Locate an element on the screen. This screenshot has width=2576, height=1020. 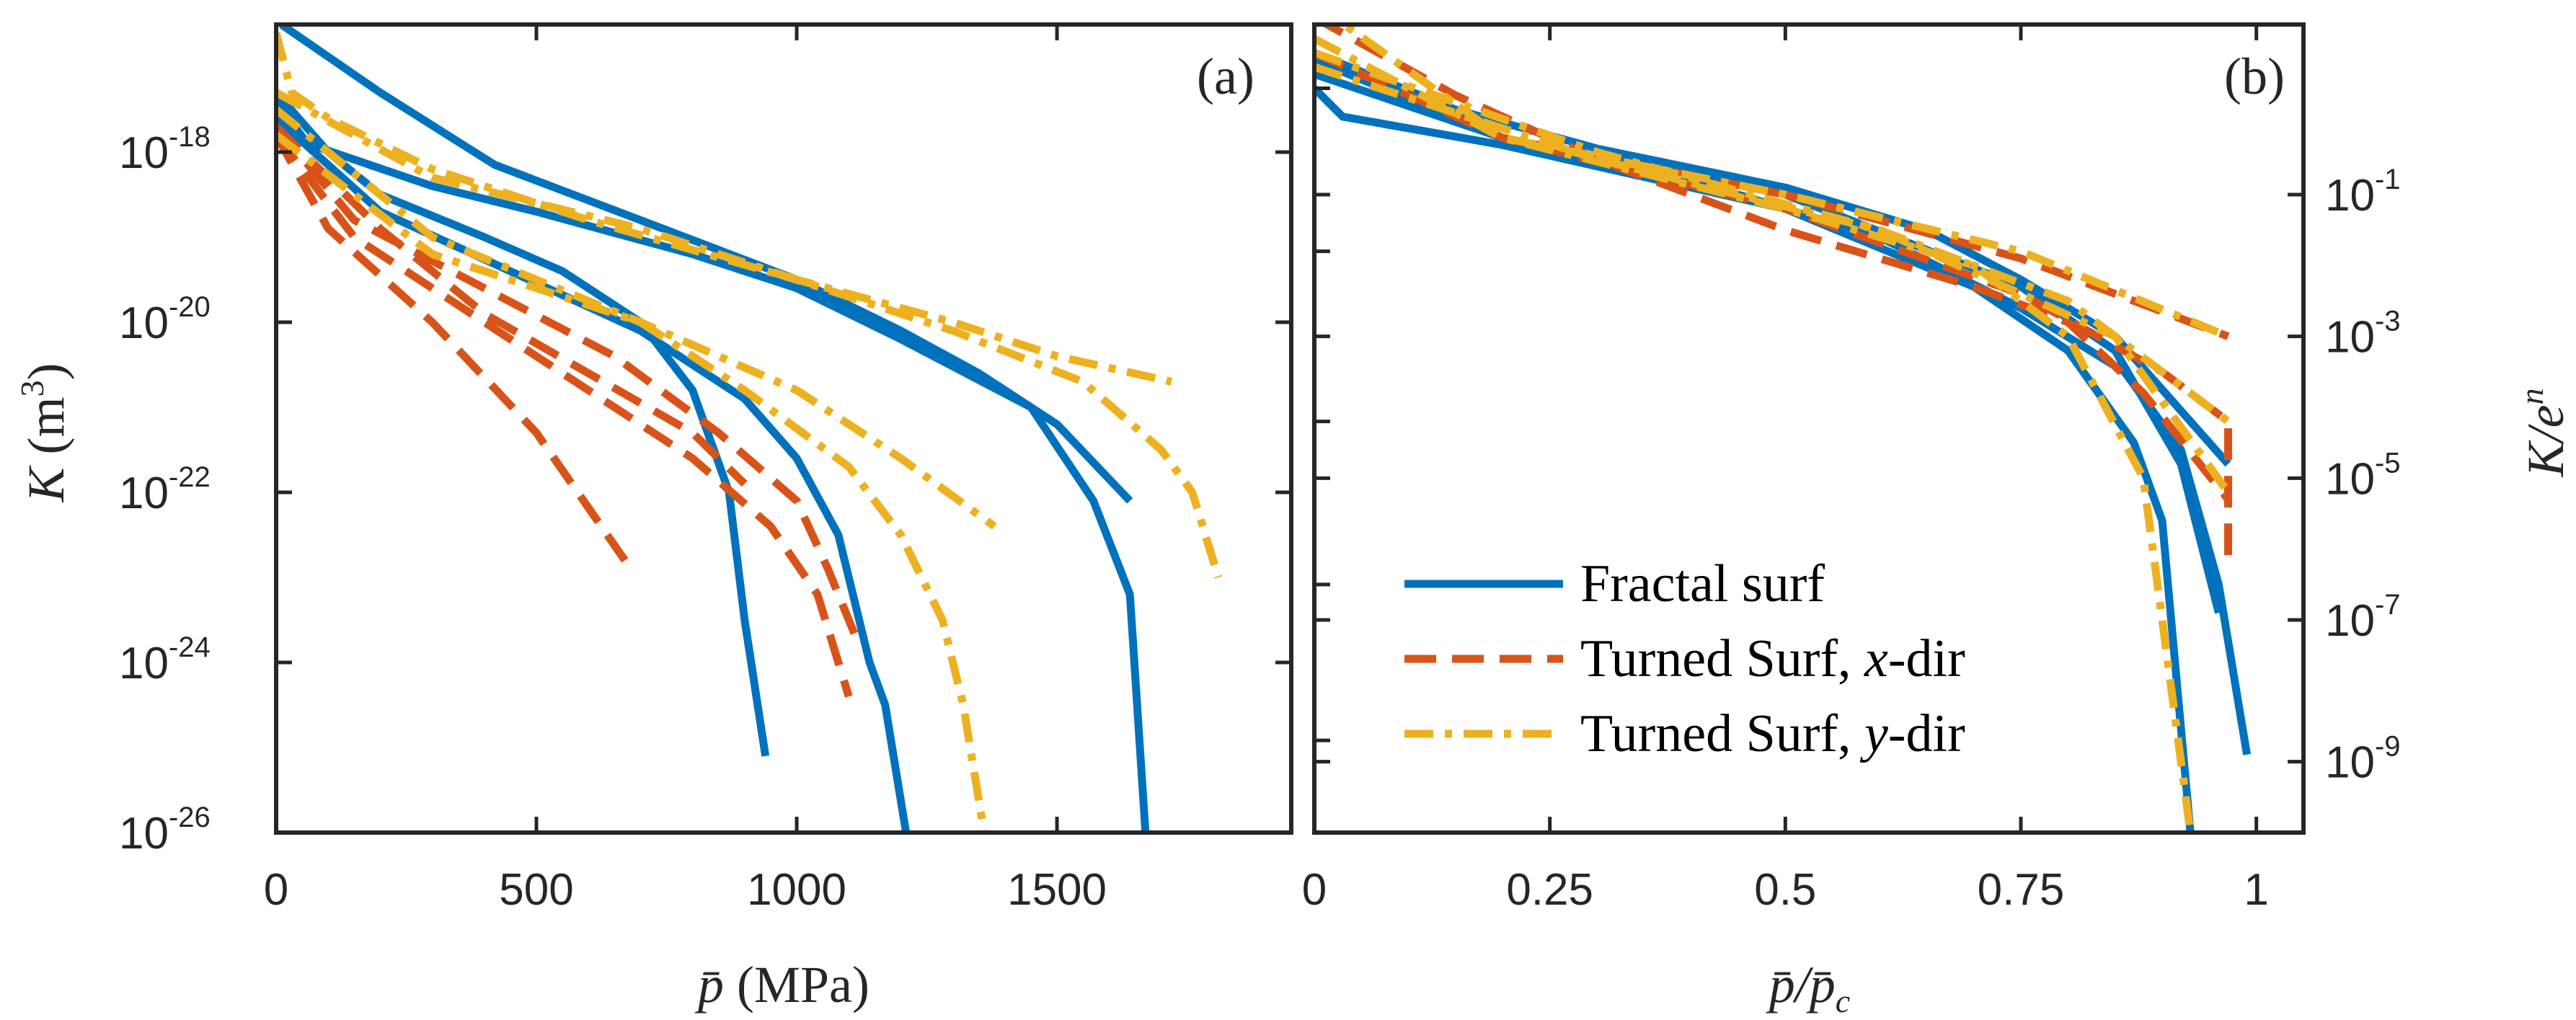
y-tick-label: 10⁻¹ is located at coordinates (2363, 193).